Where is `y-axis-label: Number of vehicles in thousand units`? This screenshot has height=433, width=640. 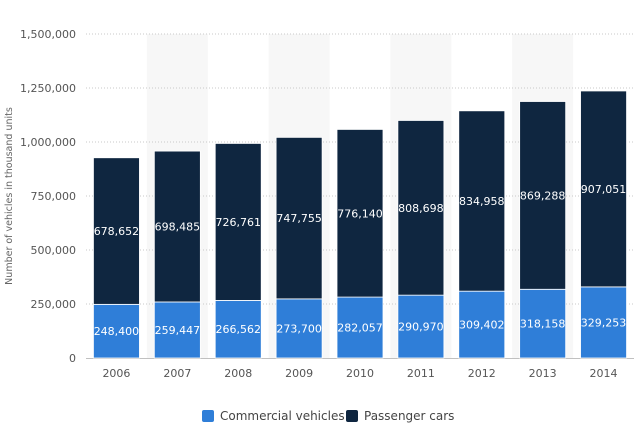
y-axis-label: Number of vehicles in thousand units is located at coordinates (9, 196).